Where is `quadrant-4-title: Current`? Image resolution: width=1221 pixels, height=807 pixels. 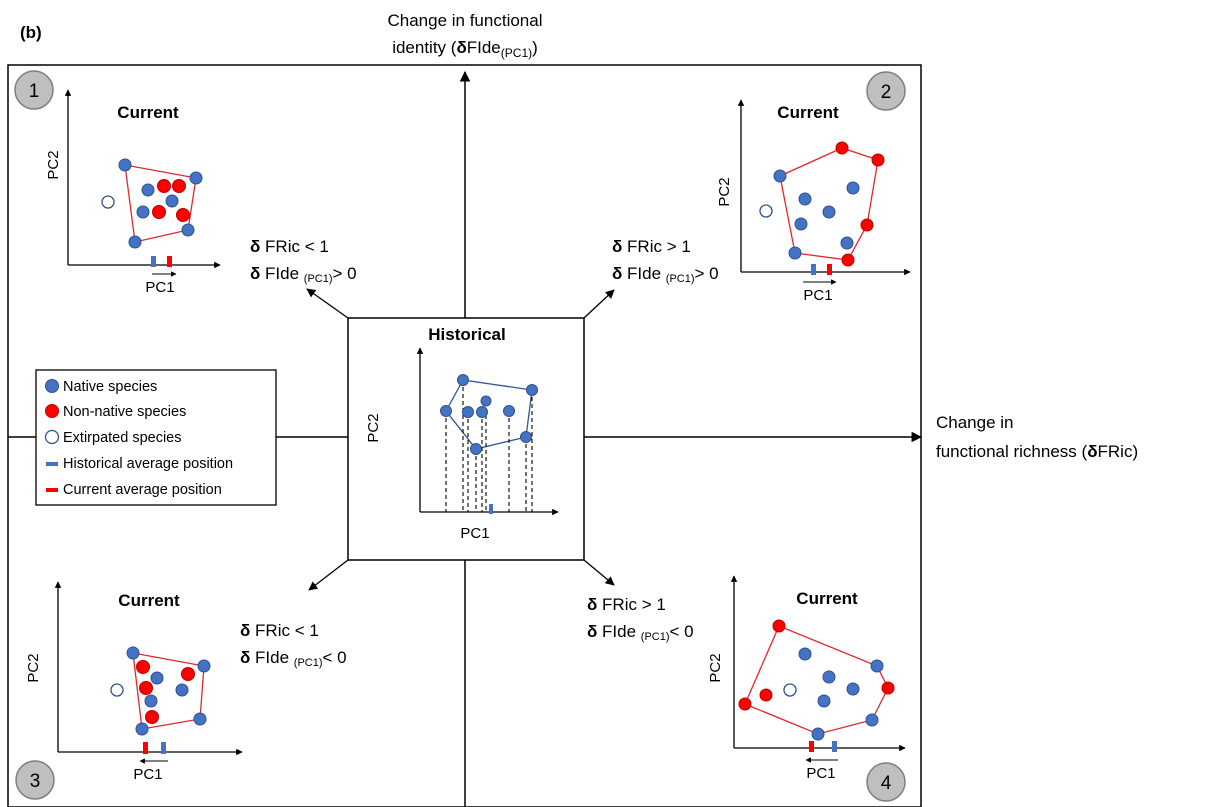
quadrant-4-title: Current is located at coordinates (827, 598).